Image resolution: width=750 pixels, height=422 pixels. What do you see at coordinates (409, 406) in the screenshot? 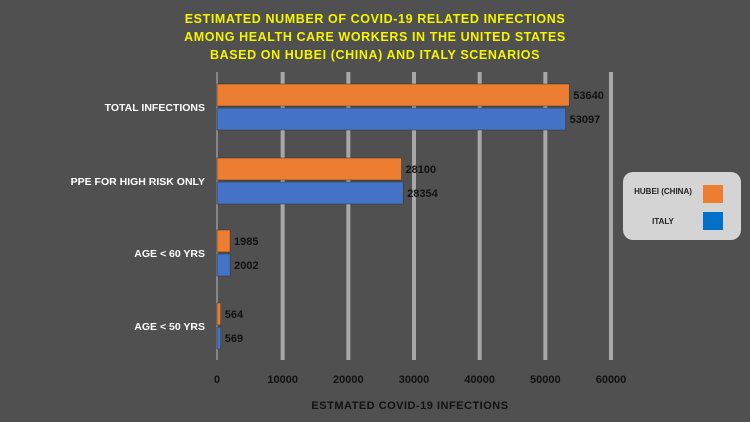
I see `x-axis-title: ESTMATED COVID-19 INFECTIONS` at bounding box center [409, 406].